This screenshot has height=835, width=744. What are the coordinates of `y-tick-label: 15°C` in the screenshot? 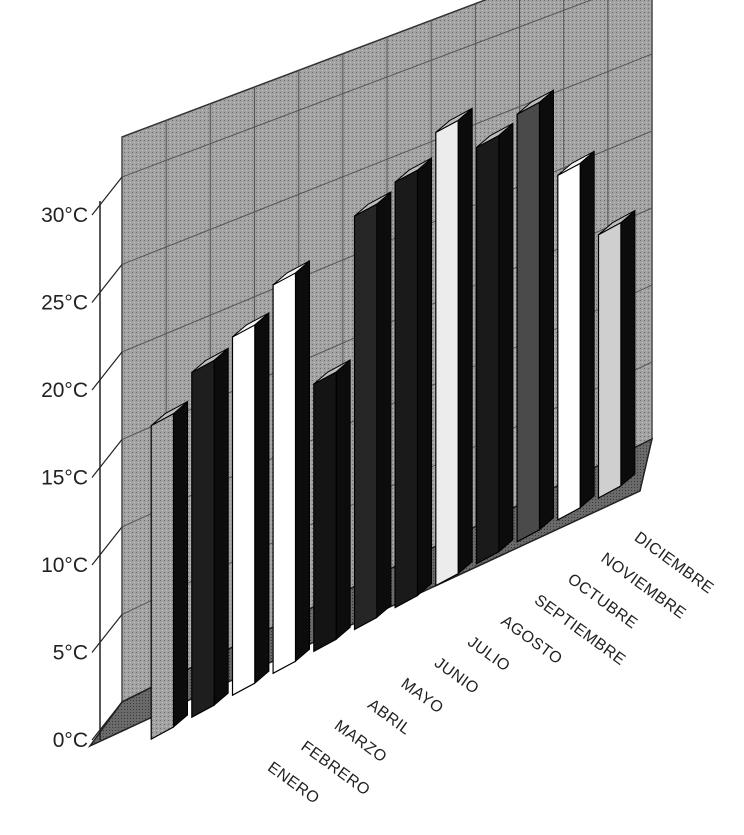 It's located at (64, 478).